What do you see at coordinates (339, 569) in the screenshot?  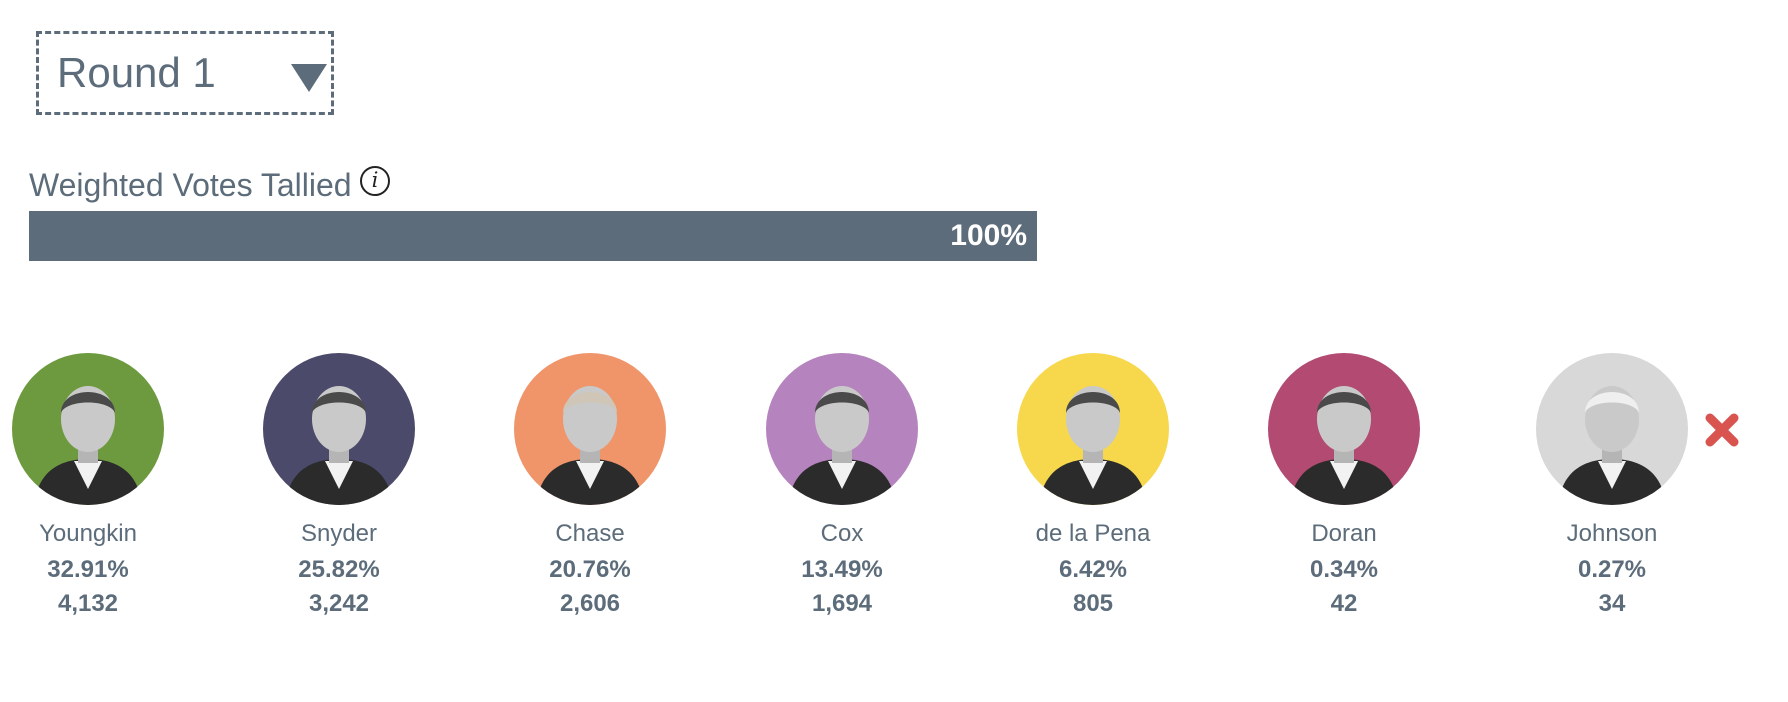 I see `candidate-percent: 25.82%` at bounding box center [339, 569].